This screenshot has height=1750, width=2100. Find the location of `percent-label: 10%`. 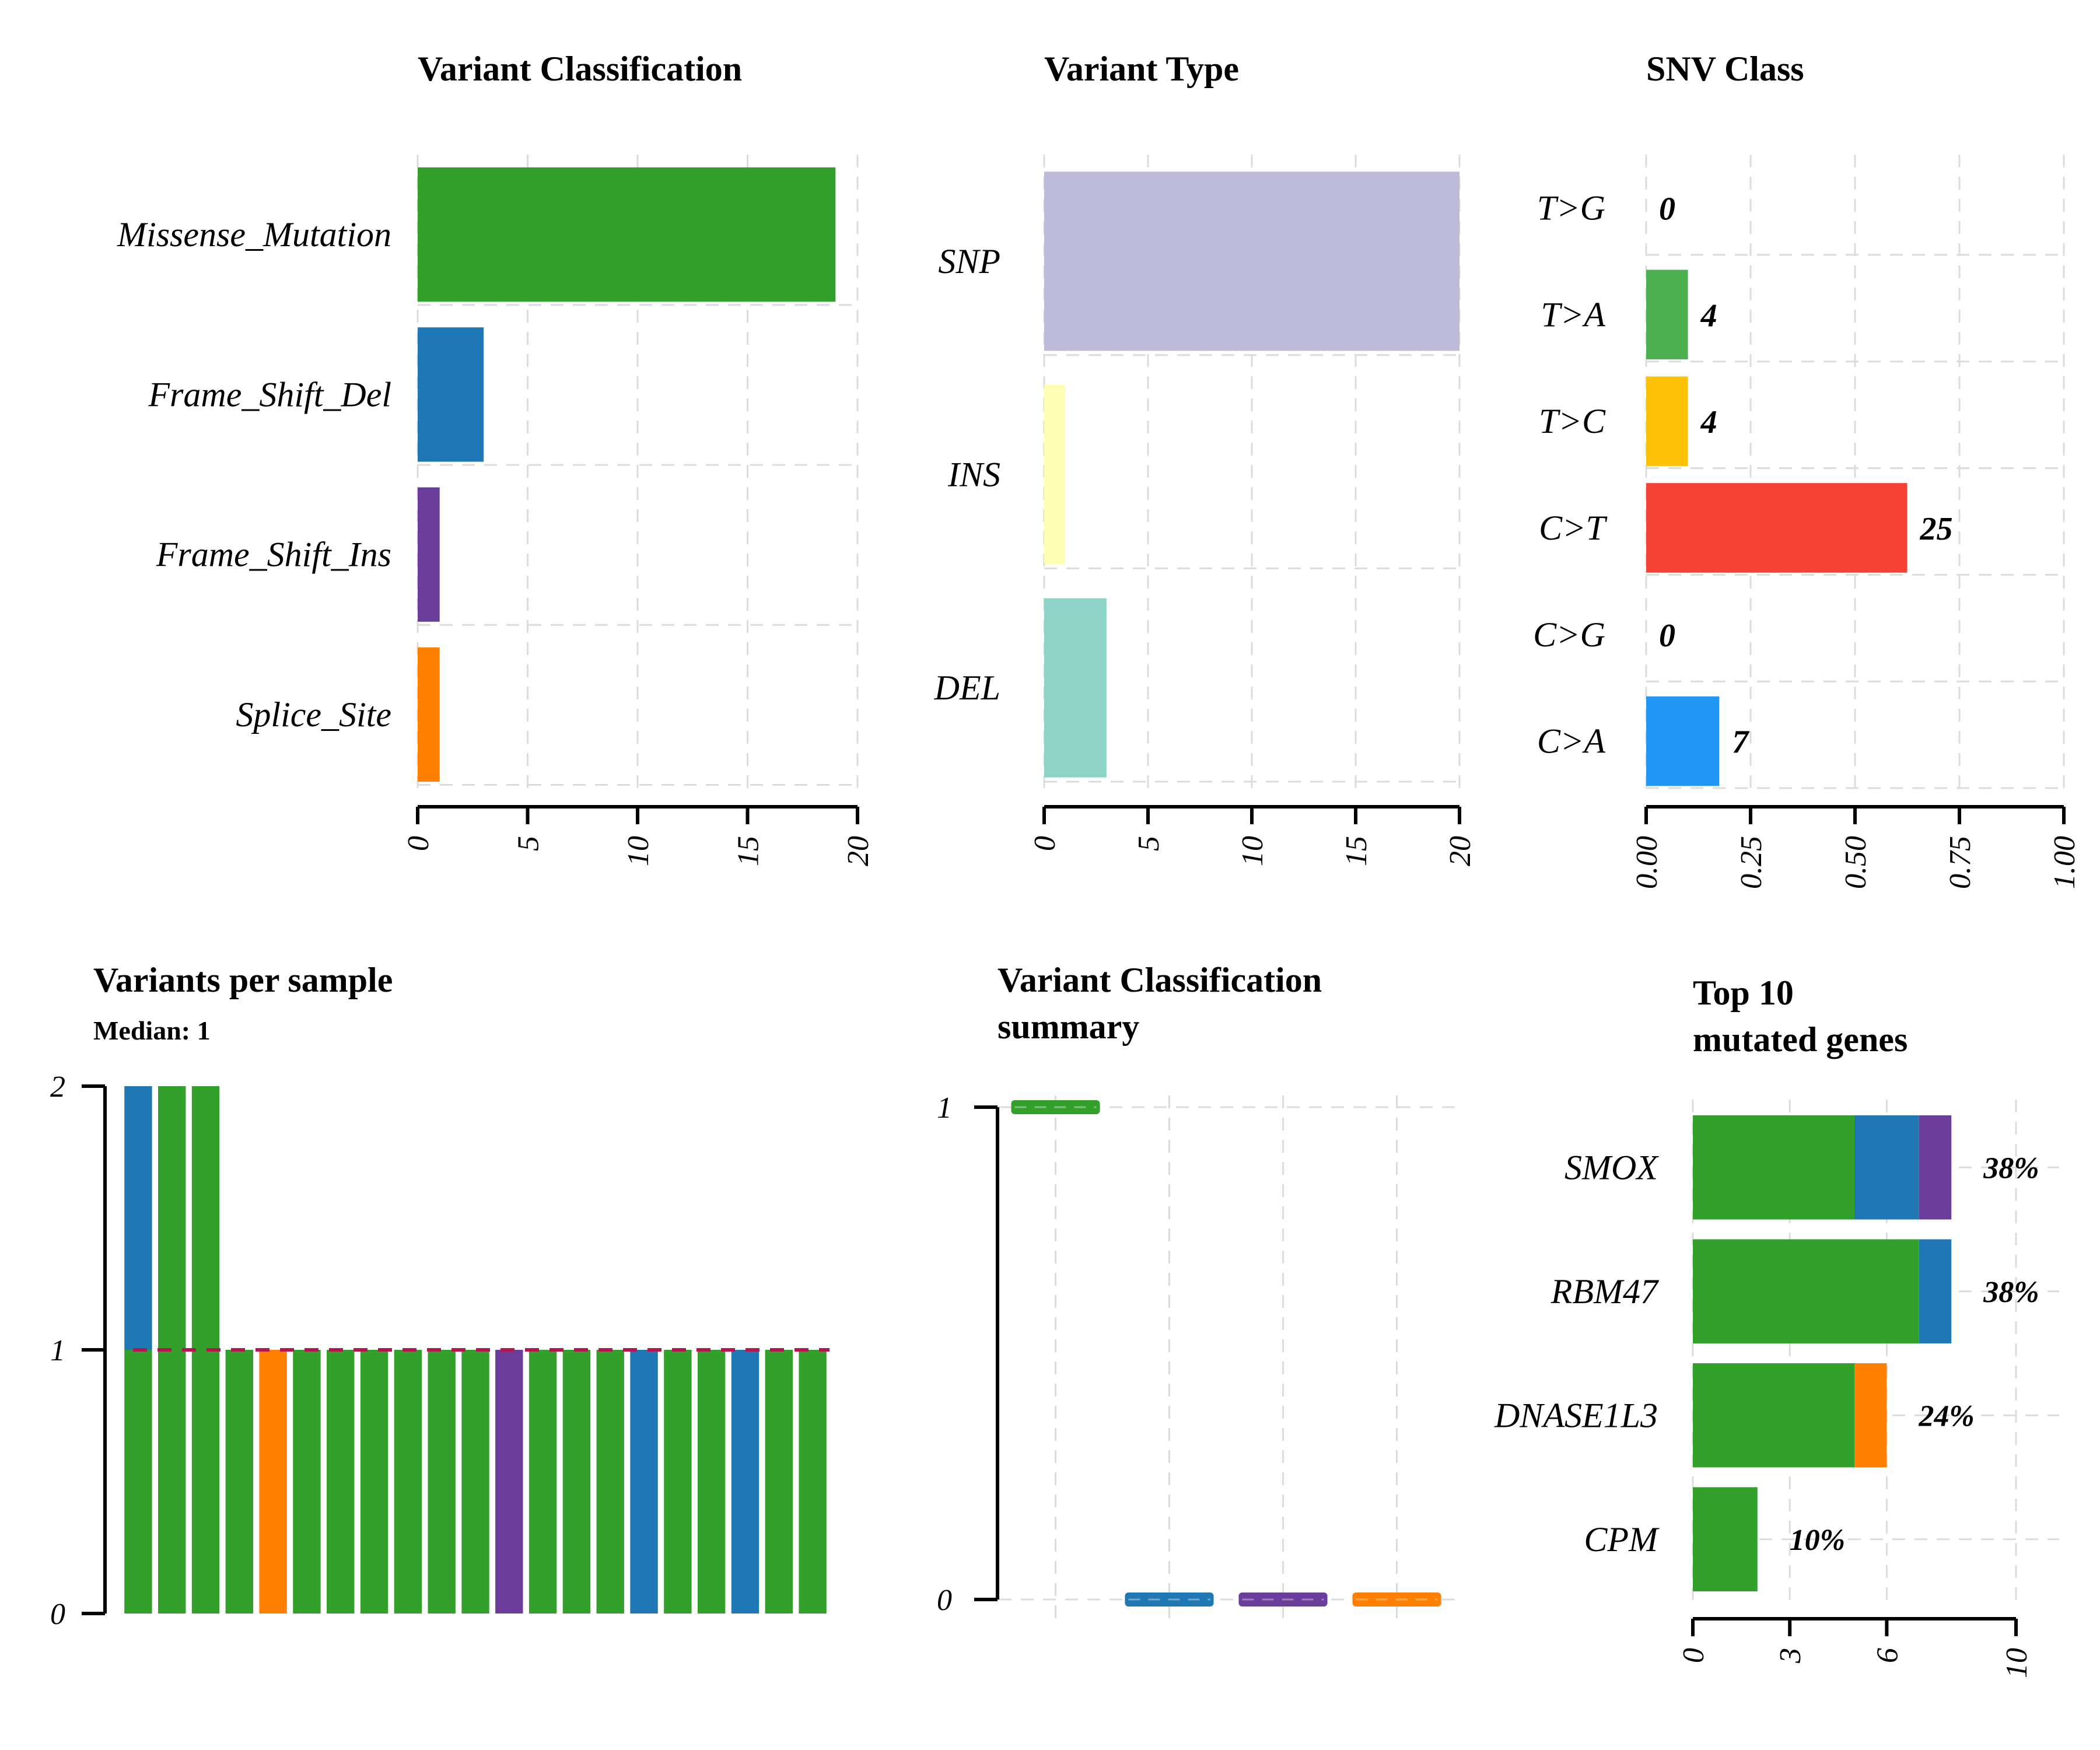

percent-label: 10% is located at coordinates (1817, 1540).